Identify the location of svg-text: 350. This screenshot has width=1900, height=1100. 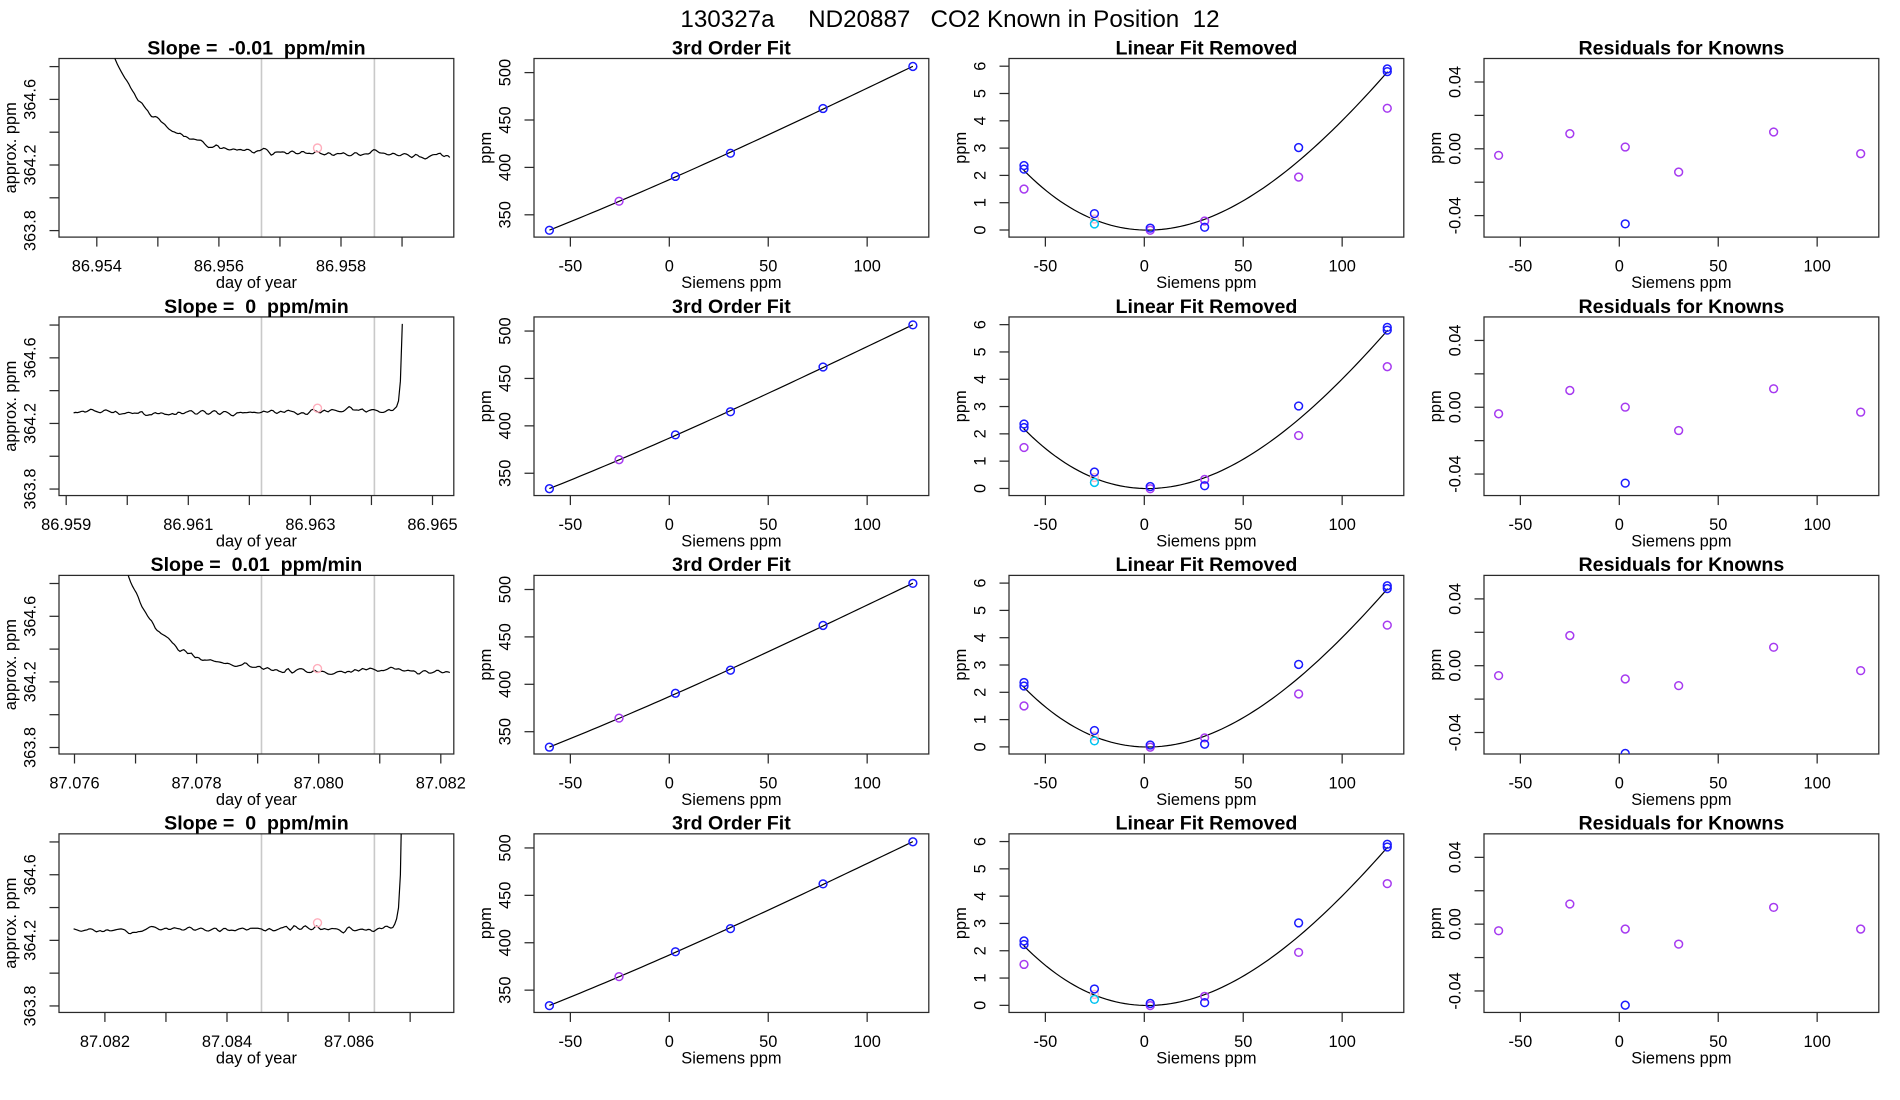
(506, 473).